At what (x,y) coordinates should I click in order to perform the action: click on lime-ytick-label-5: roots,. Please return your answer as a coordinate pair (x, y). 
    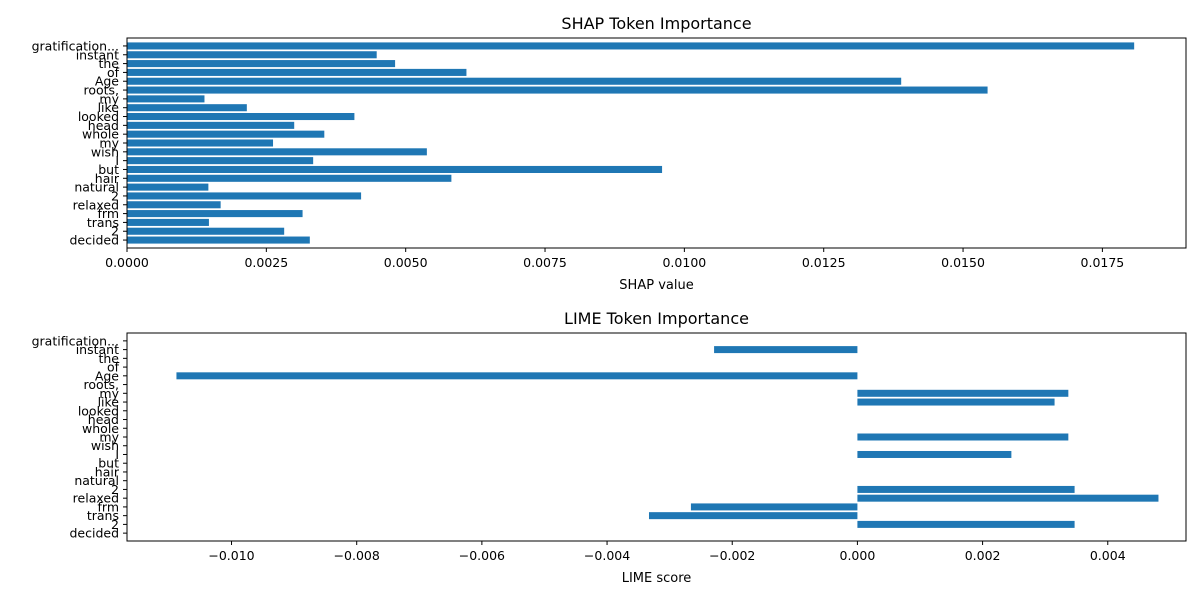
    Looking at the image, I should click on (101, 384).